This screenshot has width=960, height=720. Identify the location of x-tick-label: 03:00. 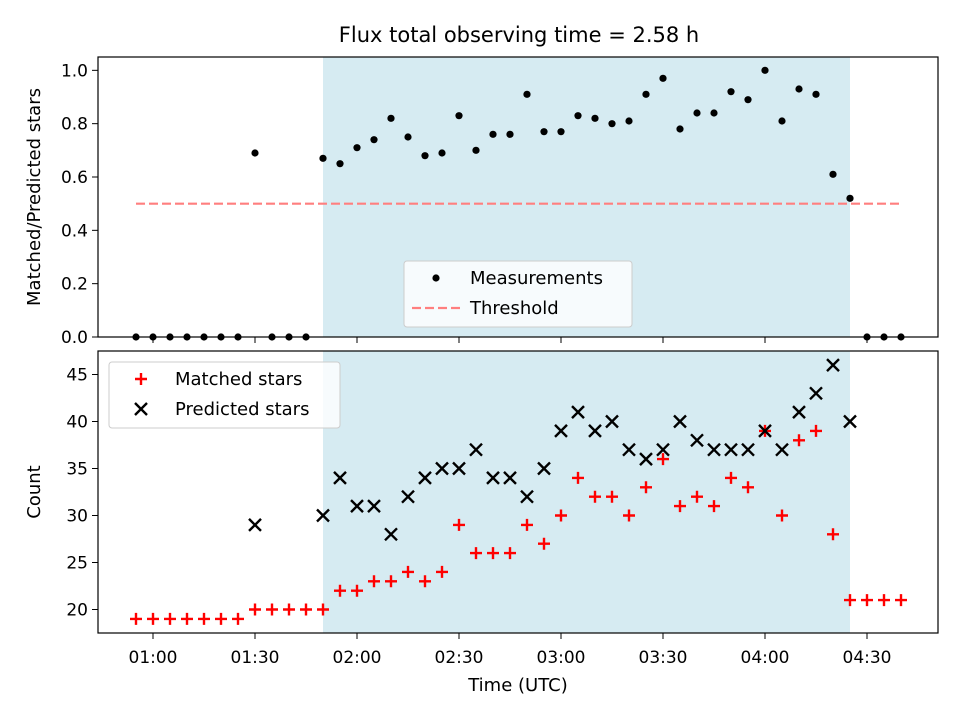
(561, 658).